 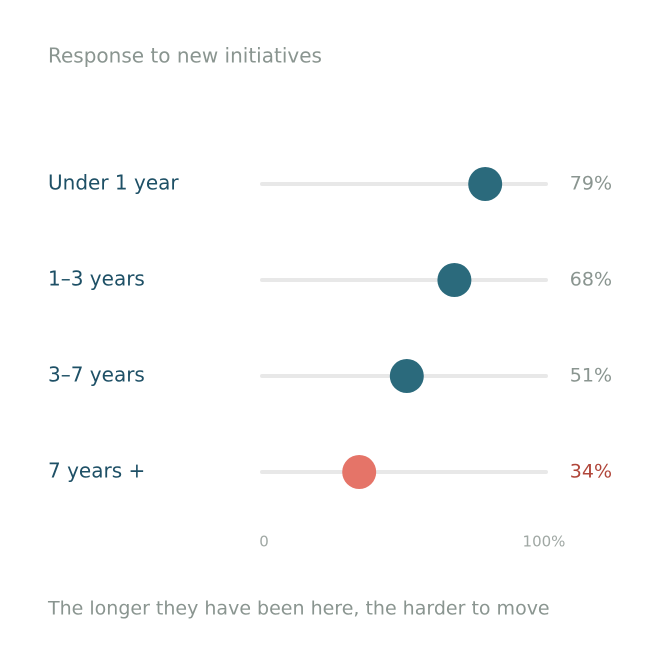 I want to click on value-label: 79%, so click(x=591, y=184).